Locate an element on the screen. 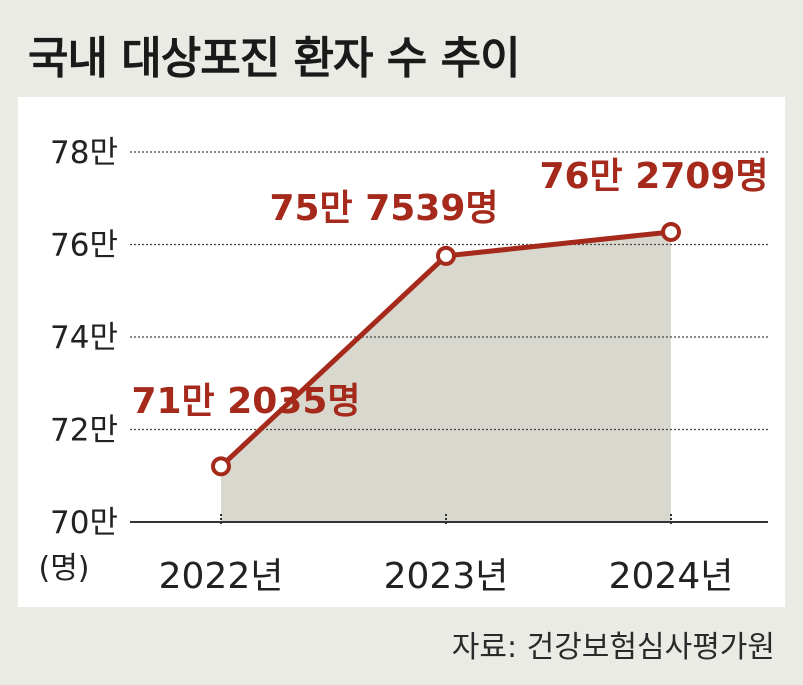  y-tick-label: 70만 is located at coordinates (84, 523).